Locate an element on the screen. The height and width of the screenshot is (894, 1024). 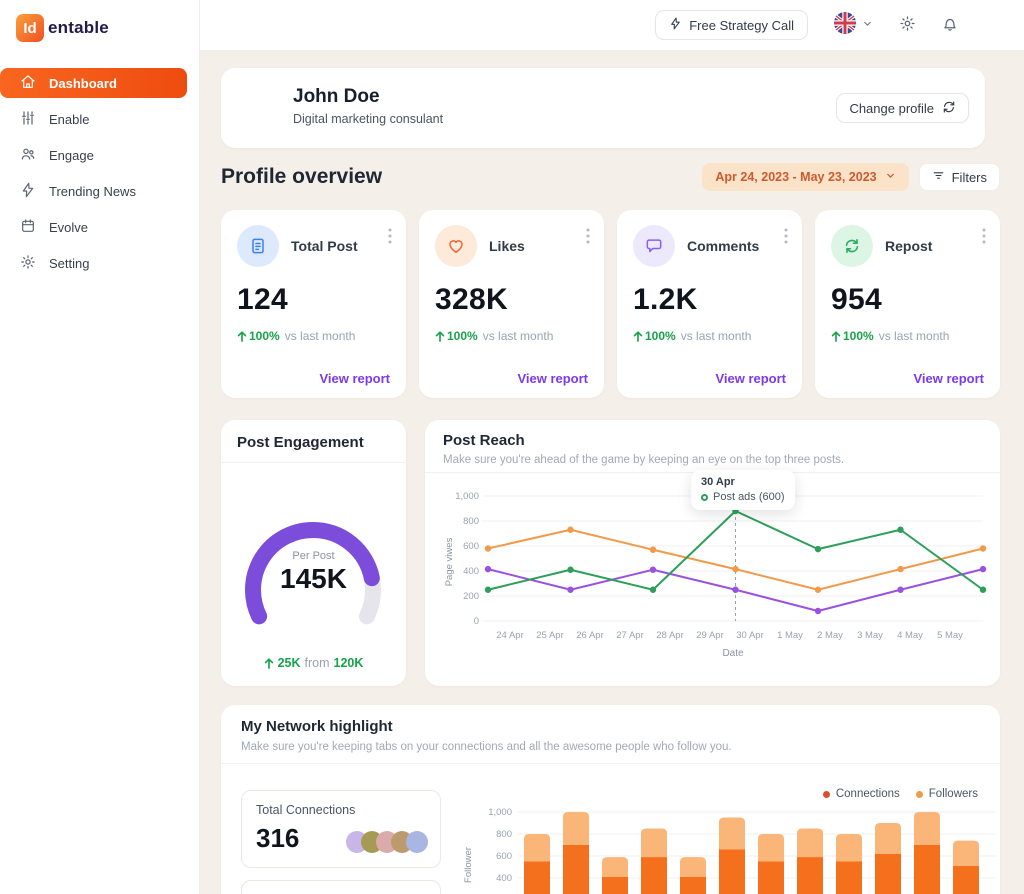
sidebar-item-dashboard: Dashboard is located at coordinates (93, 83).